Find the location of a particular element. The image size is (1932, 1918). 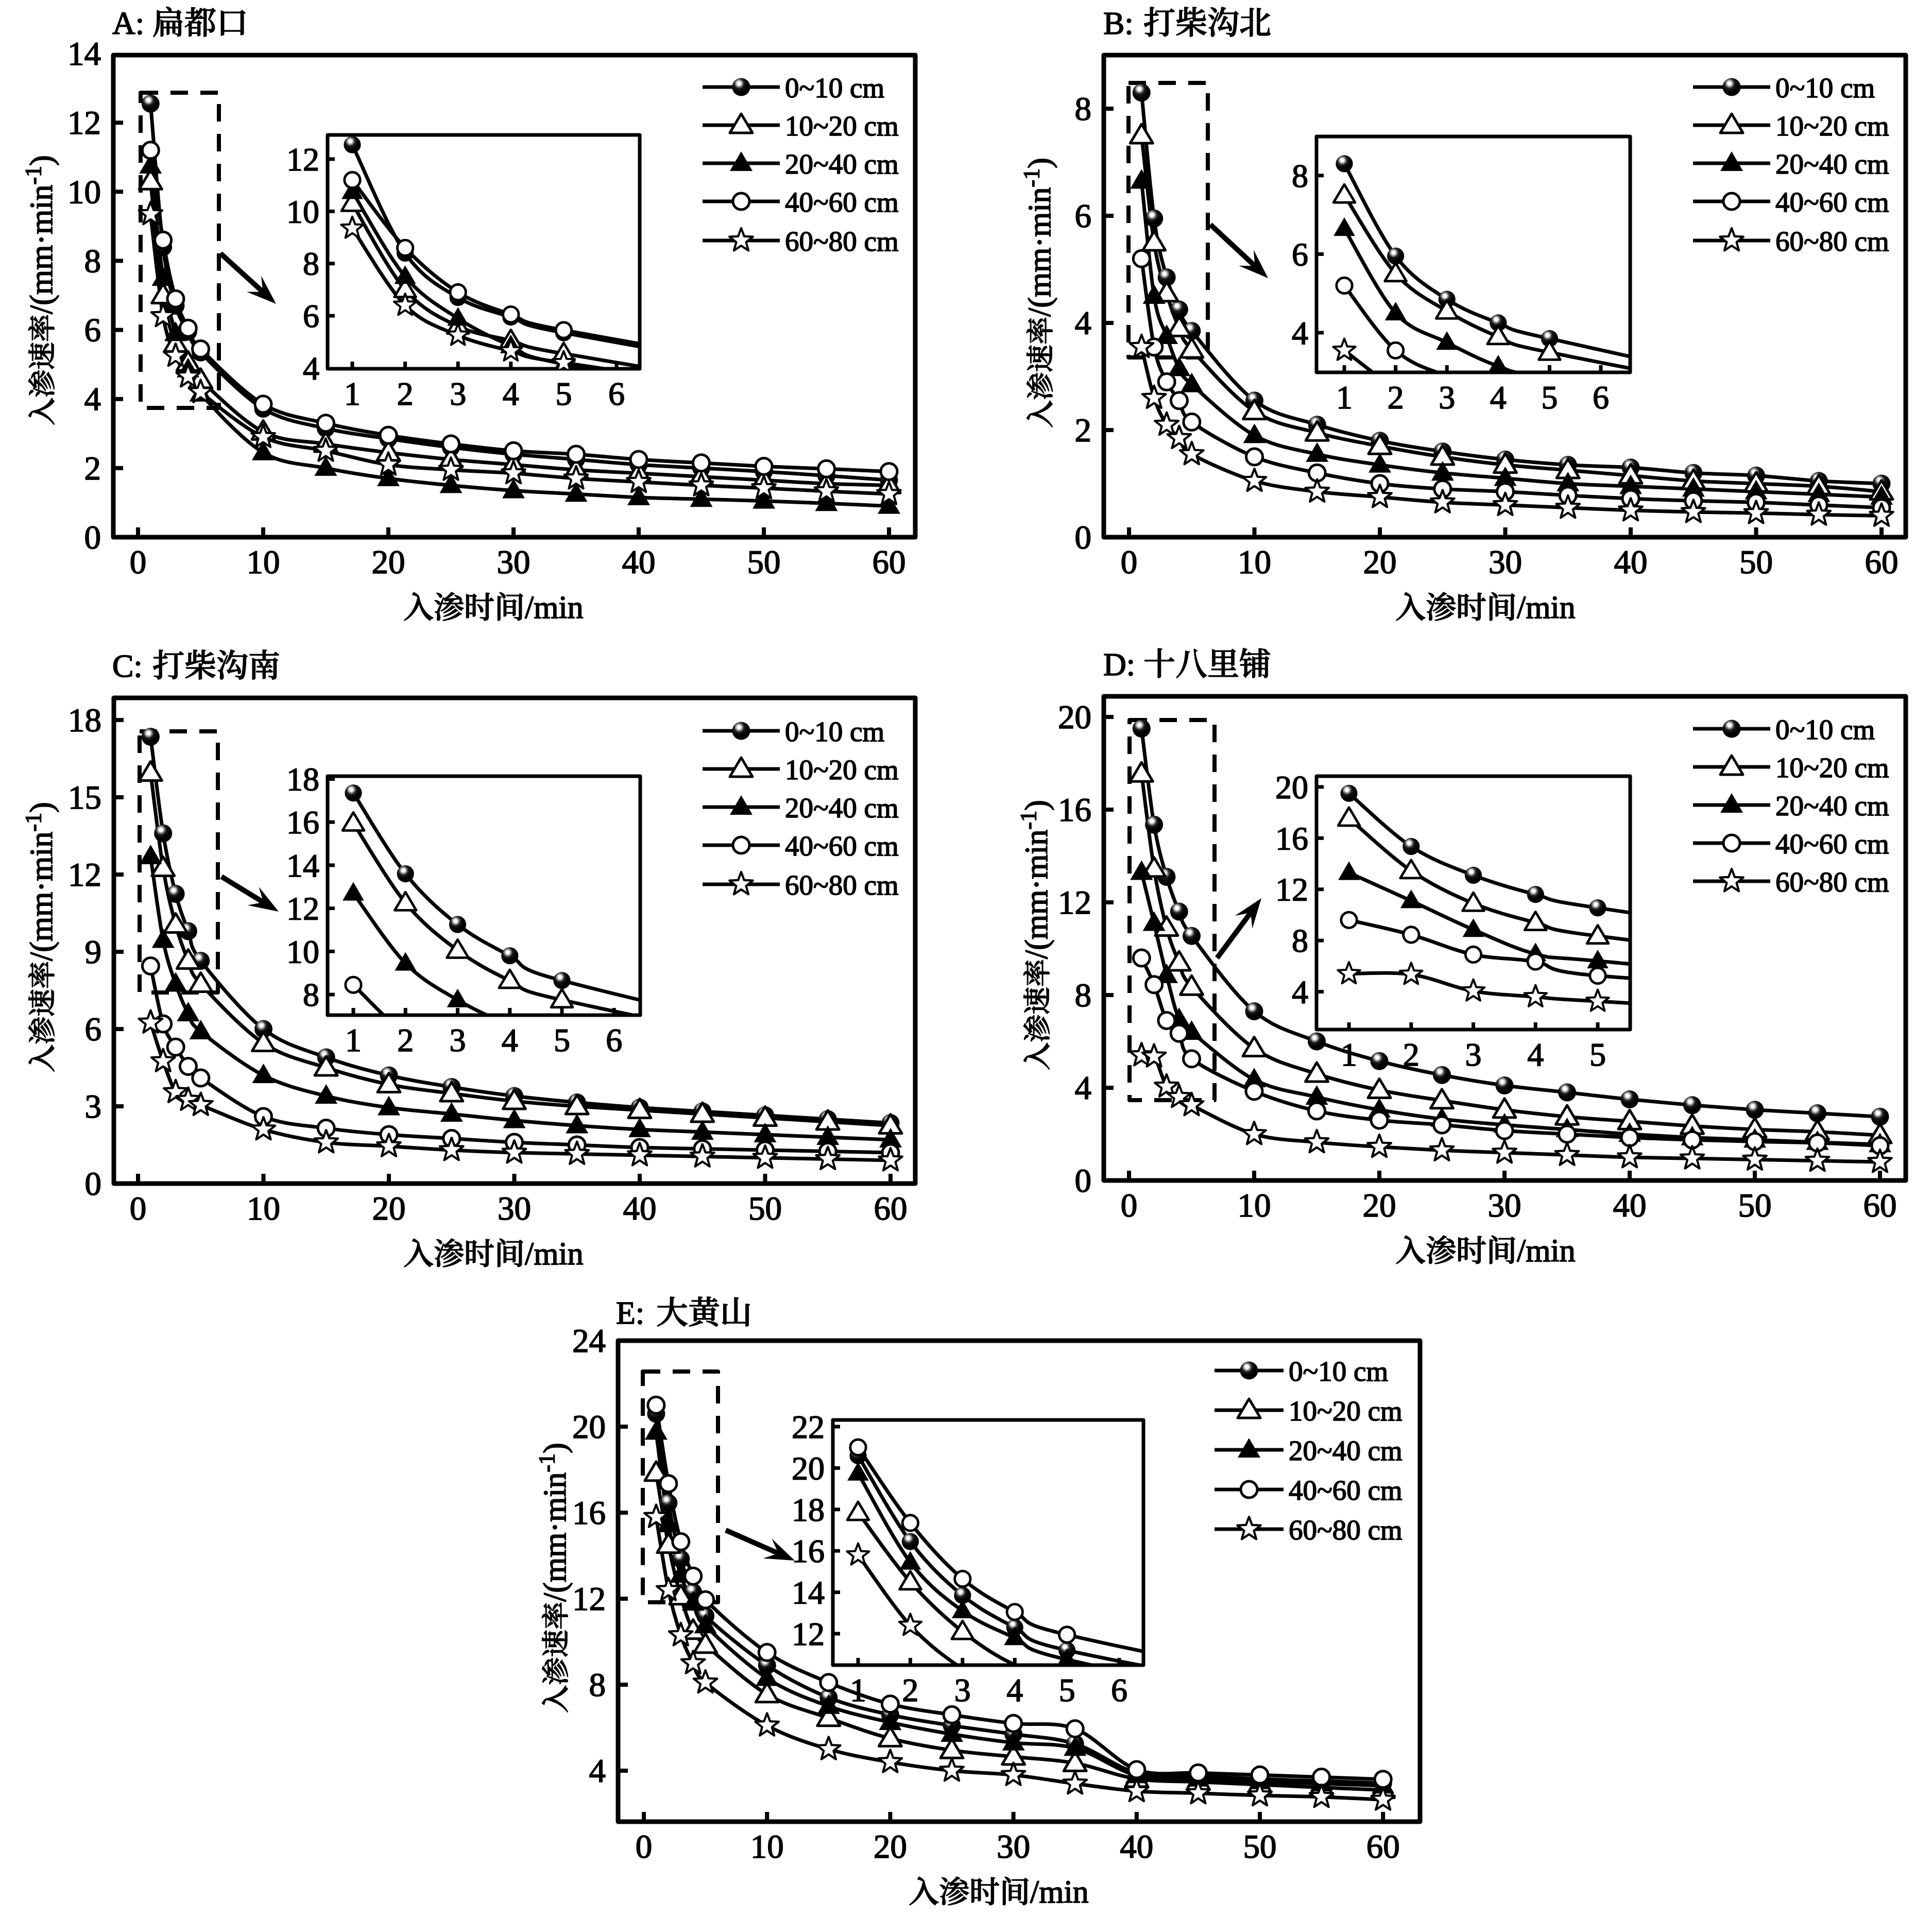

svg-text: 9 is located at coordinates (93, 952).